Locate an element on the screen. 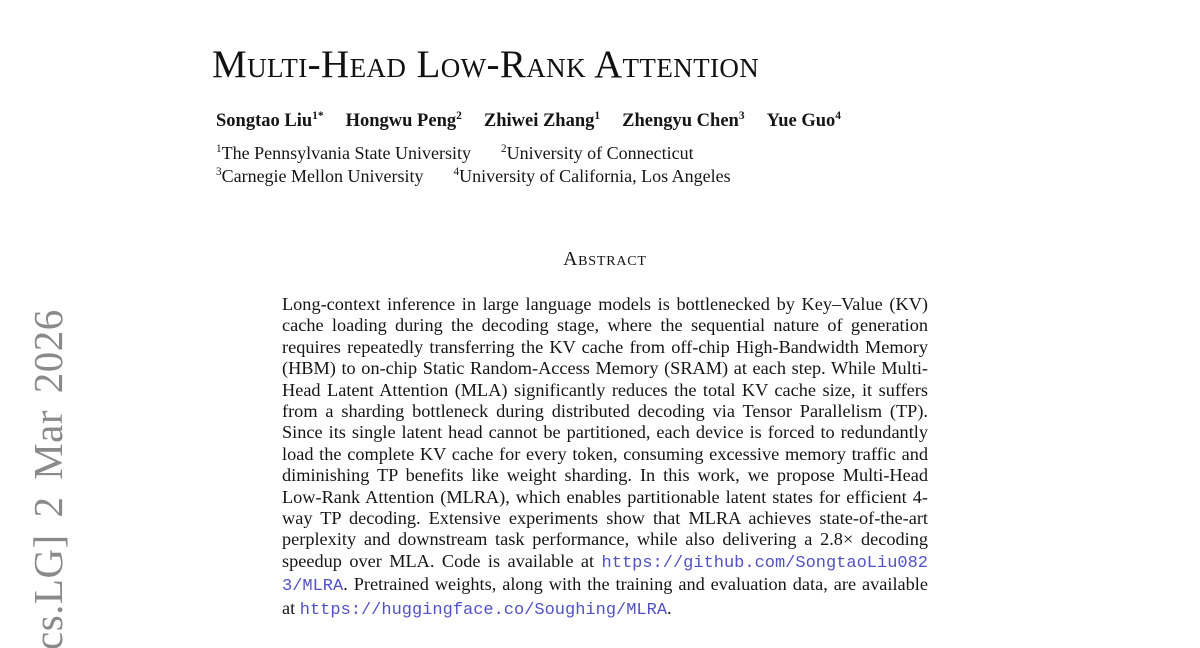  huggingface-link: https://huggingface.co/Soughing/MLRA is located at coordinates (483, 610).